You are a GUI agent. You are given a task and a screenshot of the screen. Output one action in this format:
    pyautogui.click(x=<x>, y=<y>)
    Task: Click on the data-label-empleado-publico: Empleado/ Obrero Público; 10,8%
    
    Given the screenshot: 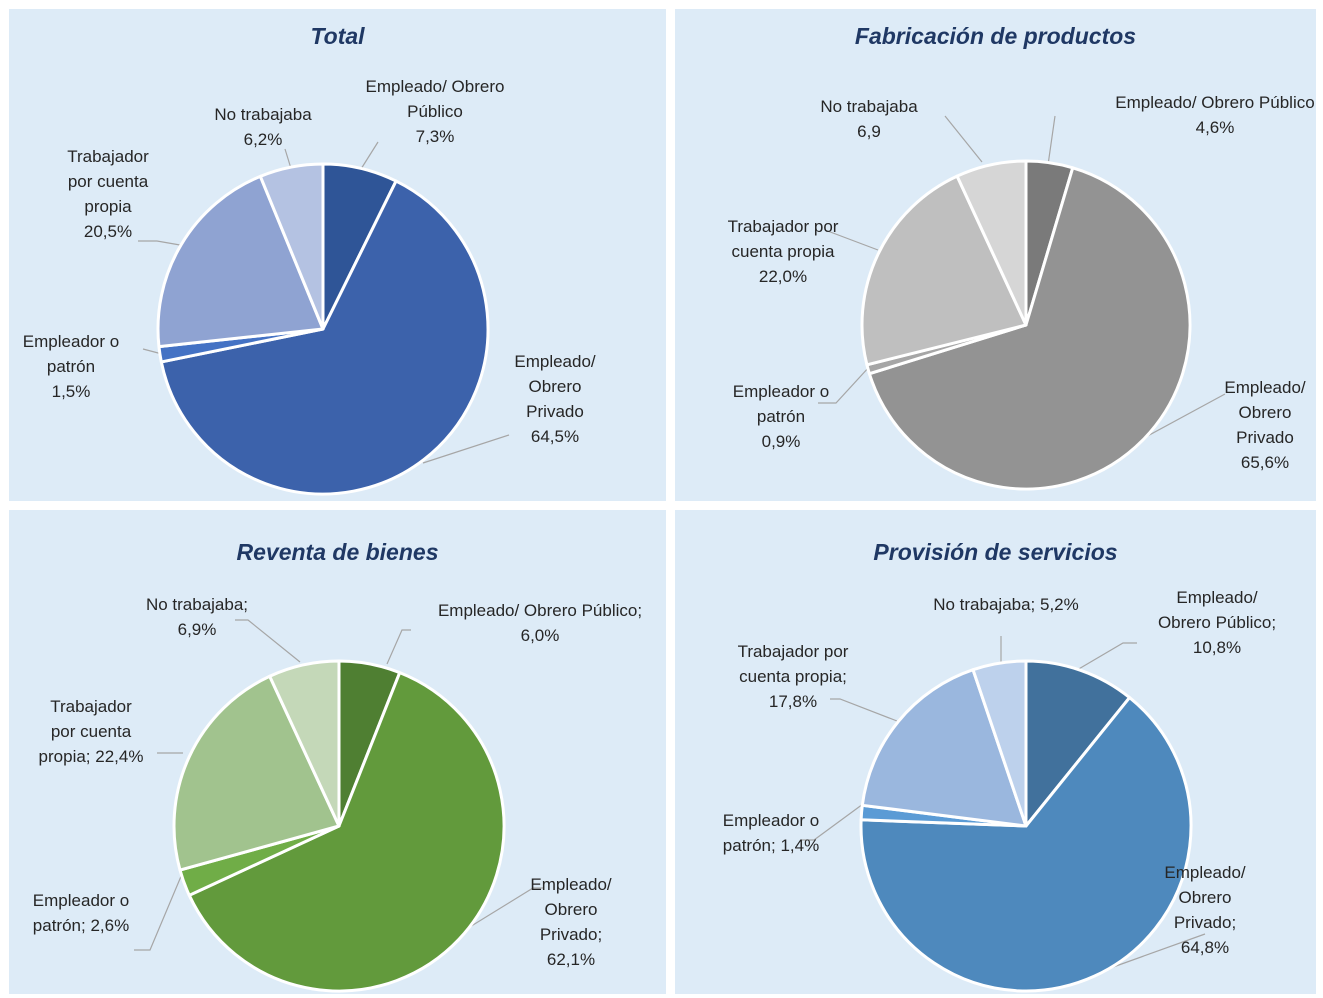 What is the action you would take?
    pyautogui.click(x=1217, y=622)
    